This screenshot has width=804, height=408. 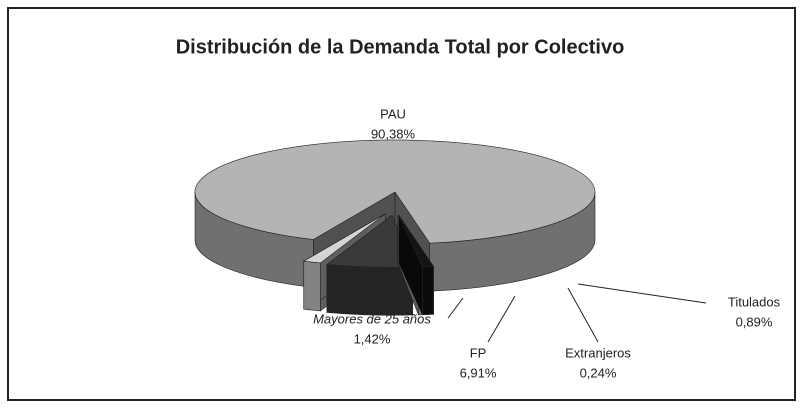 I want to click on slice-value-label: 0,24%, so click(x=598, y=372).